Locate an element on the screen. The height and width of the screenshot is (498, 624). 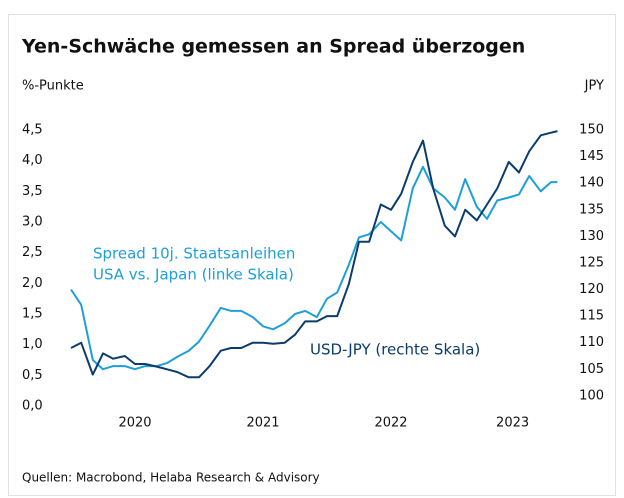
y2-tick-label: 105 is located at coordinates (591, 369).